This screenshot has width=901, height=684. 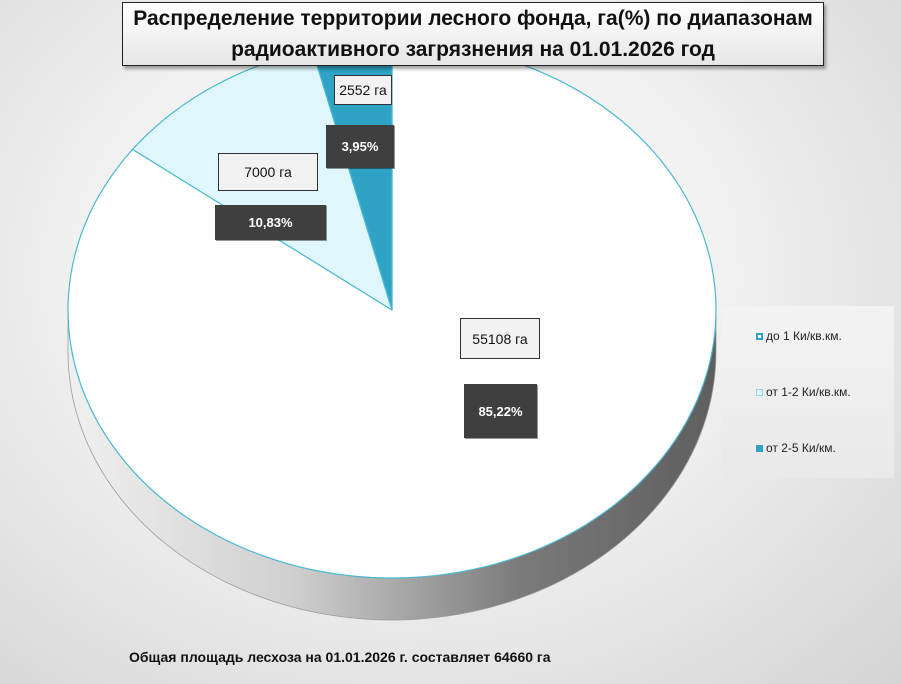 I want to click on percent-label-slice-1: 85,22%, so click(x=500, y=411).